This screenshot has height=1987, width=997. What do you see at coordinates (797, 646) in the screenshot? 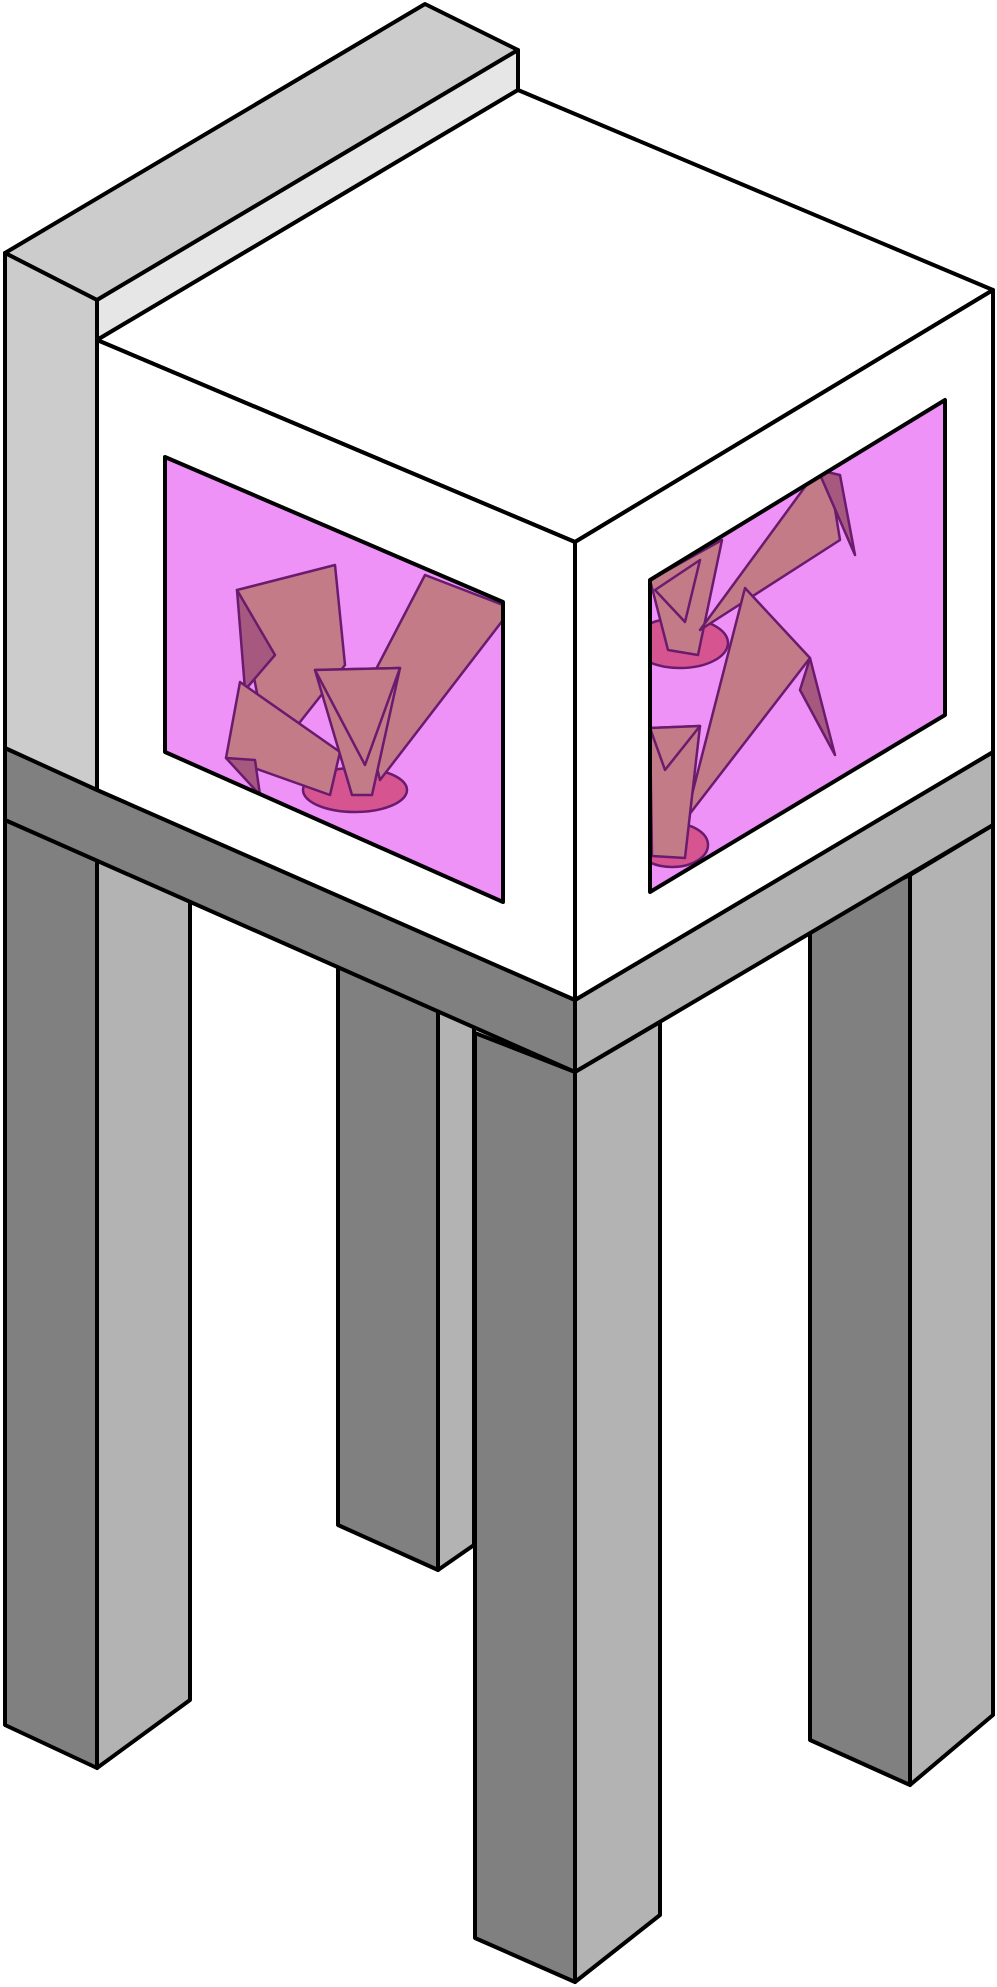
I see `right-glass-window` at bounding box center [797, 646].